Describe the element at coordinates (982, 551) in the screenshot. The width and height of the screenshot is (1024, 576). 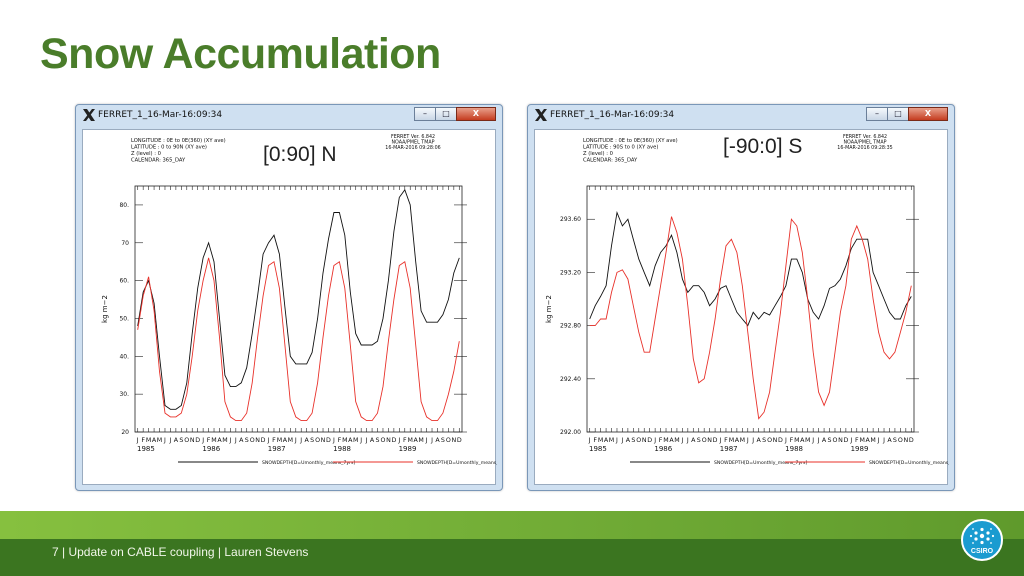
I see `logo-text: CSIRO` at that location.